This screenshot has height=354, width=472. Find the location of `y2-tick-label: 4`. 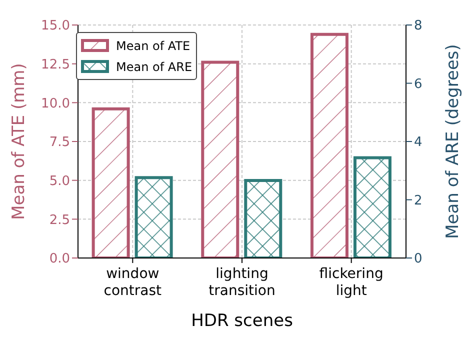

y2-tick-label: 4 is located at coordinates (418, 142).